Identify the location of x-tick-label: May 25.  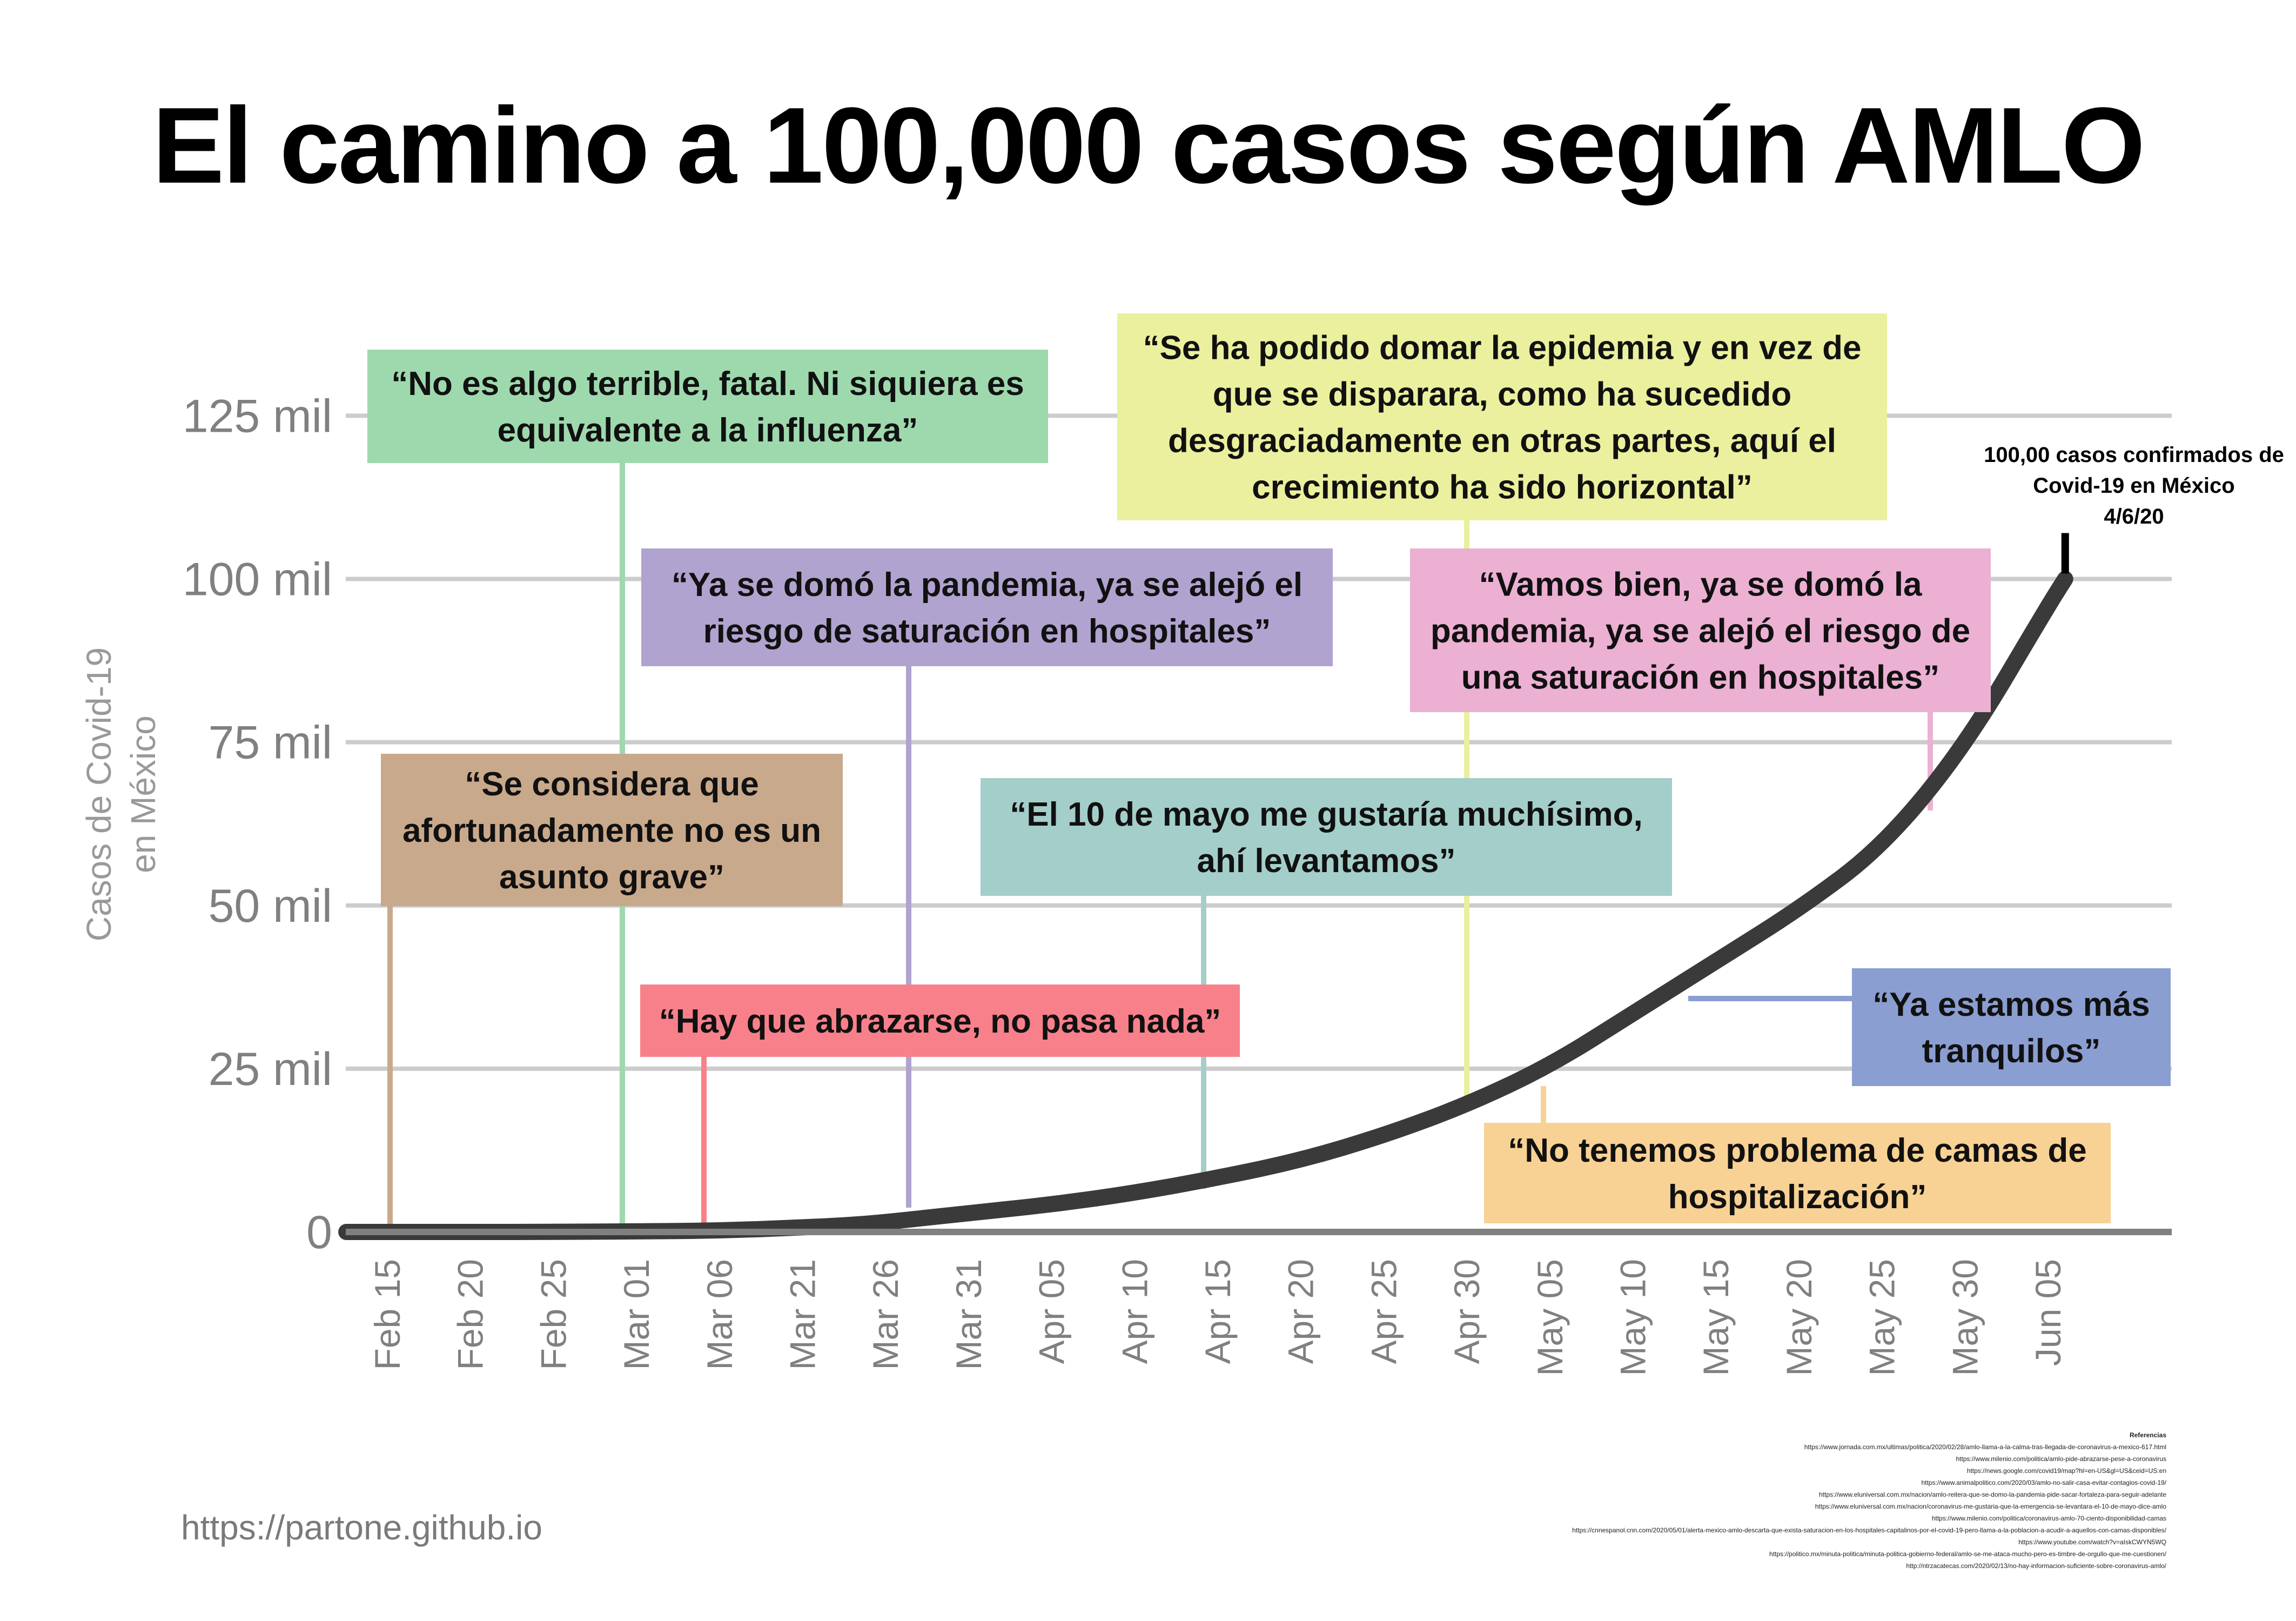
(1882, 1317).